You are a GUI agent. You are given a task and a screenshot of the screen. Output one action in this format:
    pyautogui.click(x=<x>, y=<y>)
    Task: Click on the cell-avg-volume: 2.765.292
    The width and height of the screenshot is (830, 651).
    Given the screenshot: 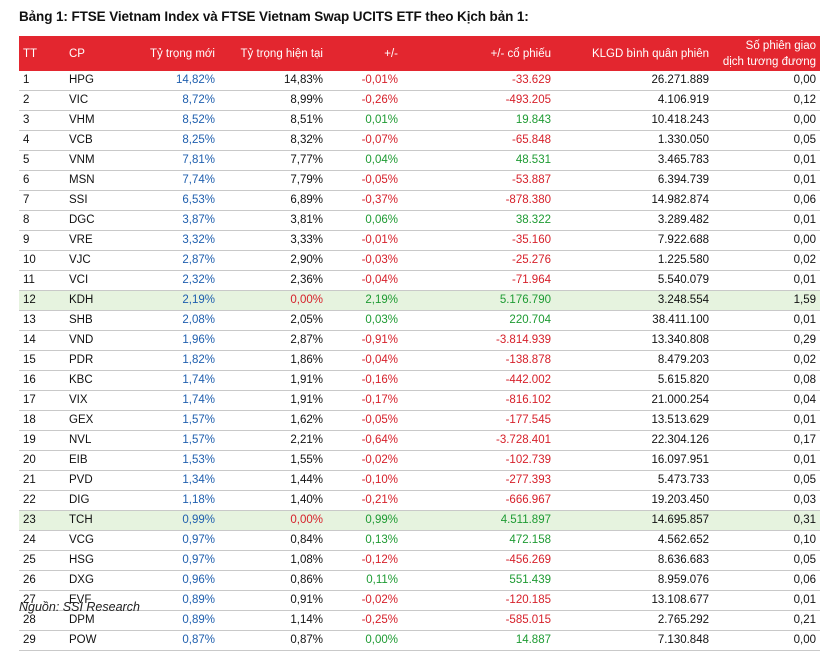 What is the action you would take?
    pyautogui.click(x=634, y=620)
    